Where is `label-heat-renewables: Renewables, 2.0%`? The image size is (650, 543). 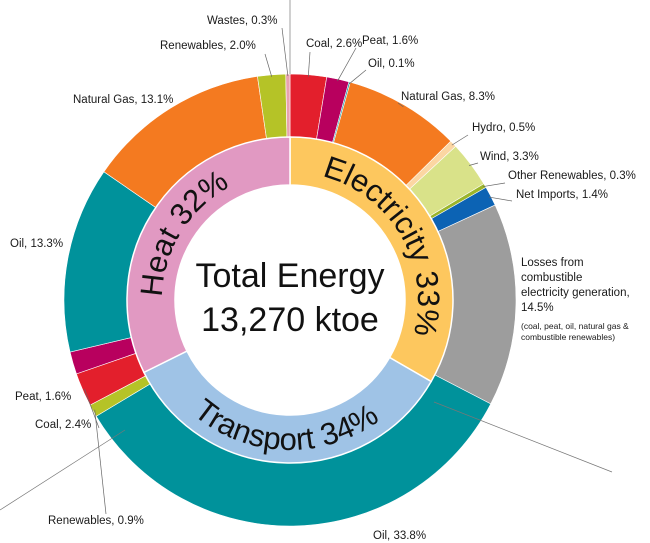
label-heat-renewables: Renewables, 2.0% is located at coordinates (208, 46).